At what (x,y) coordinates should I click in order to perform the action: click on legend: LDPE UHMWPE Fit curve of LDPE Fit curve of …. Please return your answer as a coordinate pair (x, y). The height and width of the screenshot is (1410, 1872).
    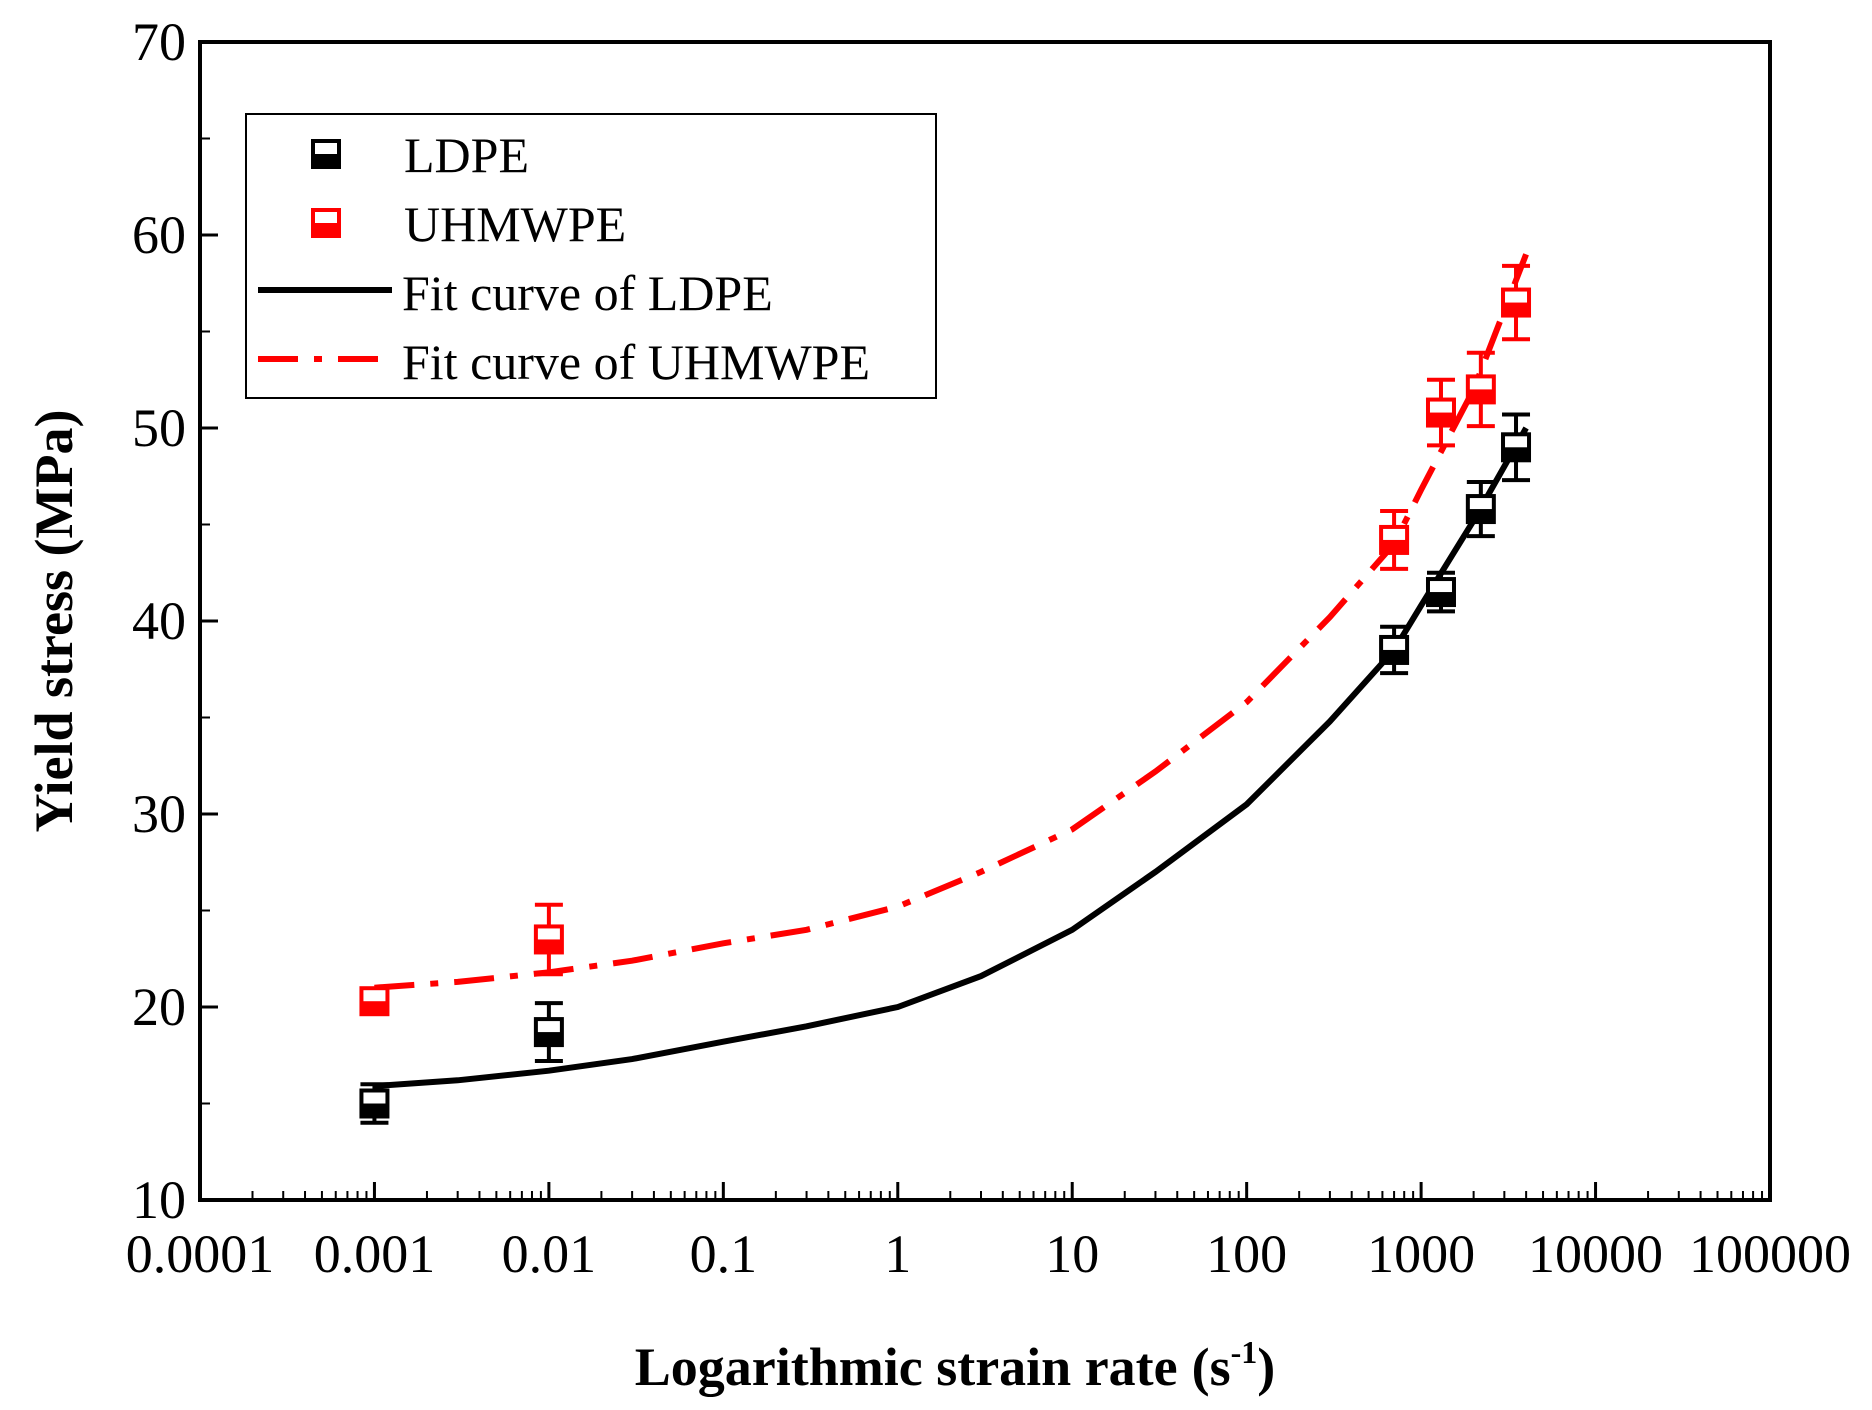
    Looking at the image, I should click on (591, 256).